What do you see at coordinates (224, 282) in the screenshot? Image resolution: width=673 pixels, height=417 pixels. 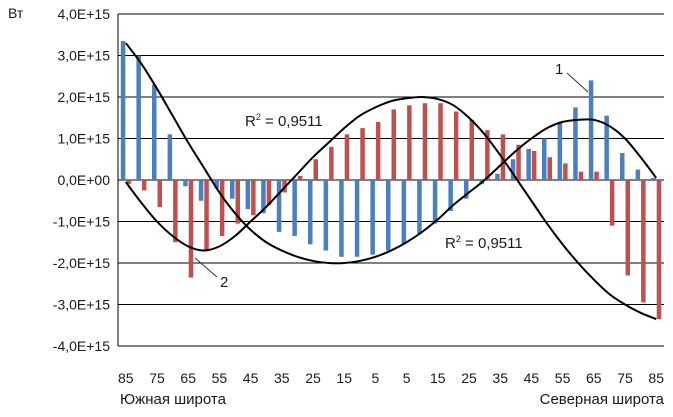 I see `callout-2: 2` at bounding box center [224, 282].